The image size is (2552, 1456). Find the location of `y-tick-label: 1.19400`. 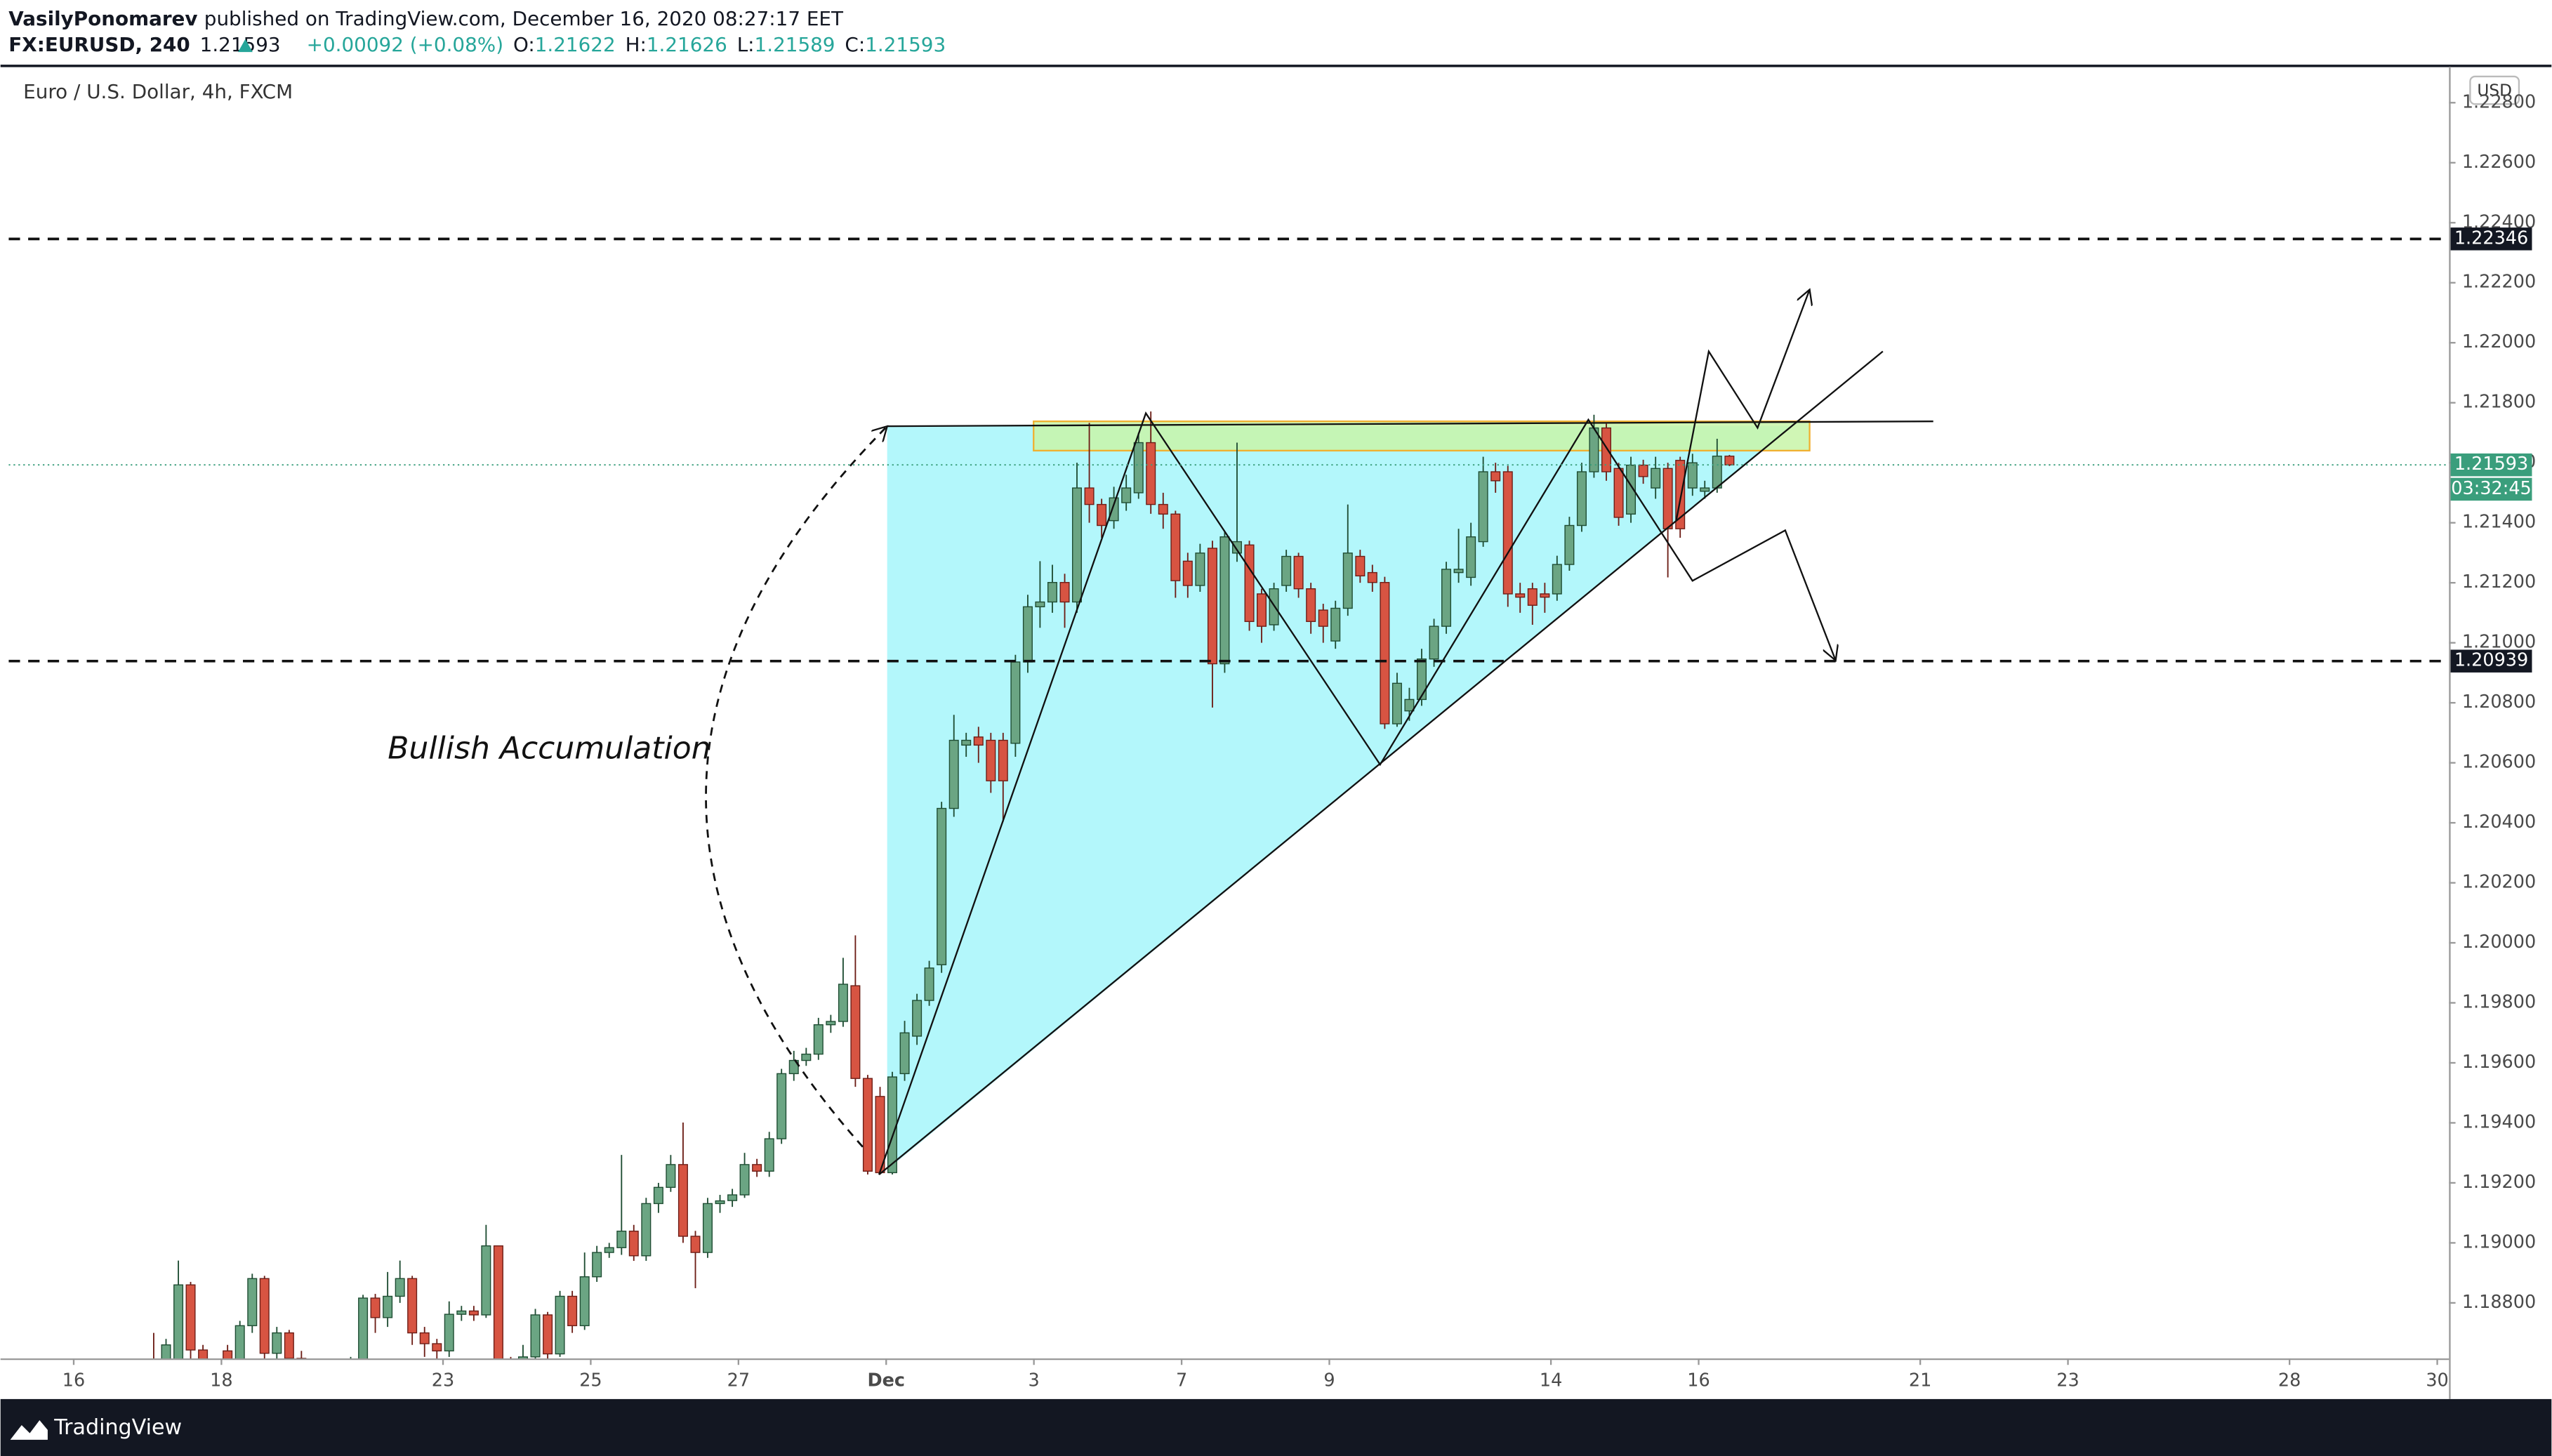

y-tick-label: 1.19400 is located at coordinates (2499, 1121).